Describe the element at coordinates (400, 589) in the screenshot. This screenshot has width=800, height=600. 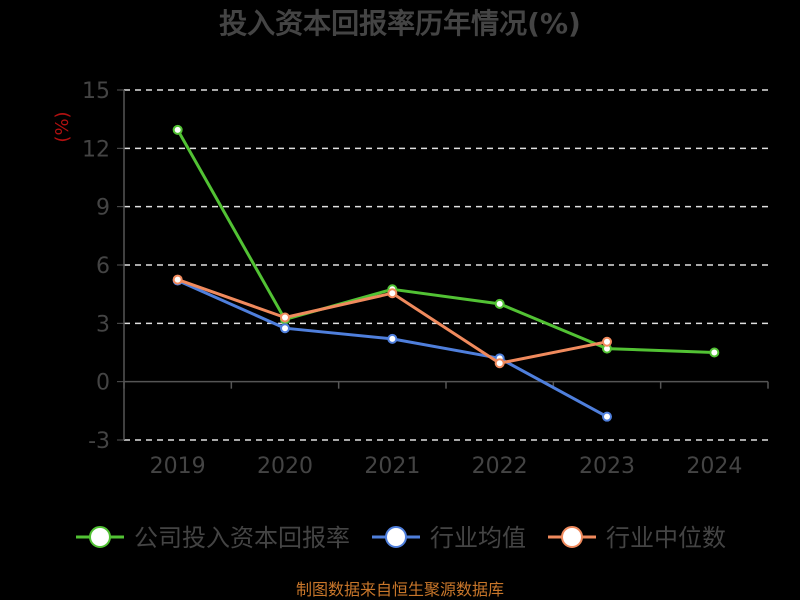
I see `source-note: 制图数据来自恒生聚源数据库` at that location.